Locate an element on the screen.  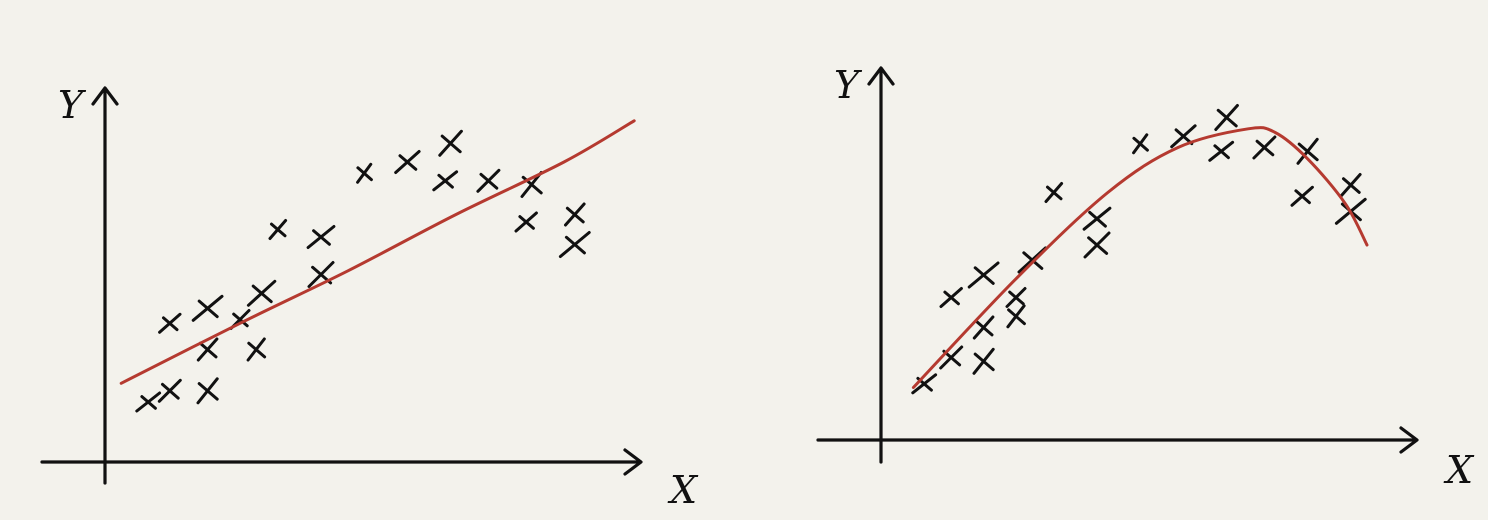
right-y-axis-arrowhead is located at coordinates (881, 76).